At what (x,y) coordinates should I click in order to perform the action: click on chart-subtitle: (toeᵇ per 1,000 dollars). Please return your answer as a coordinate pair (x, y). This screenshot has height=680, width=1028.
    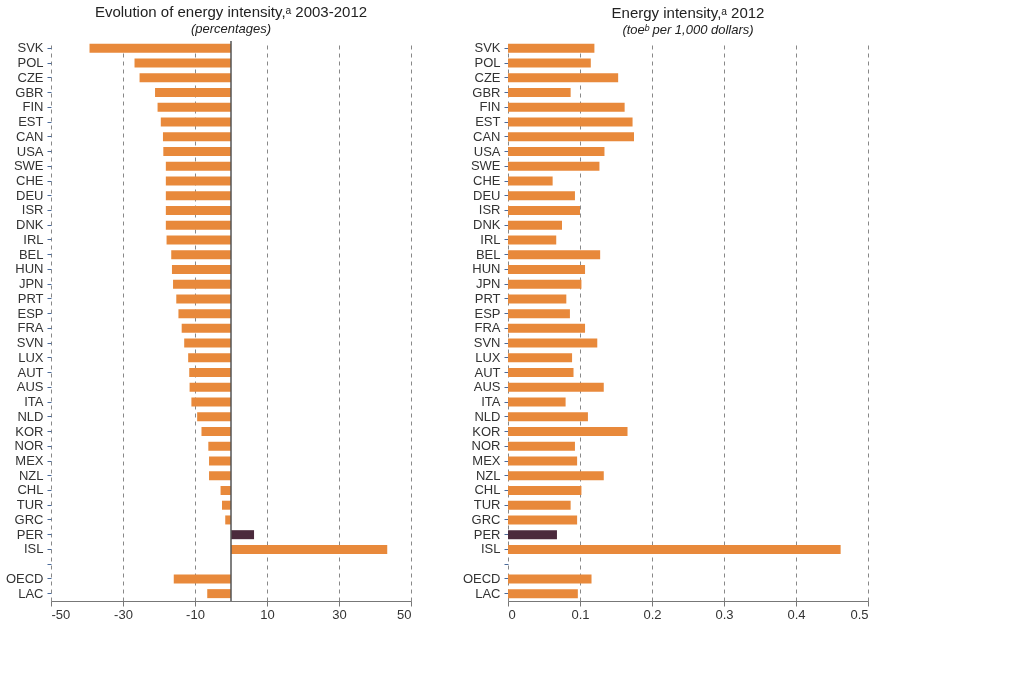
    Looking at the image, I should click on (688, 29).